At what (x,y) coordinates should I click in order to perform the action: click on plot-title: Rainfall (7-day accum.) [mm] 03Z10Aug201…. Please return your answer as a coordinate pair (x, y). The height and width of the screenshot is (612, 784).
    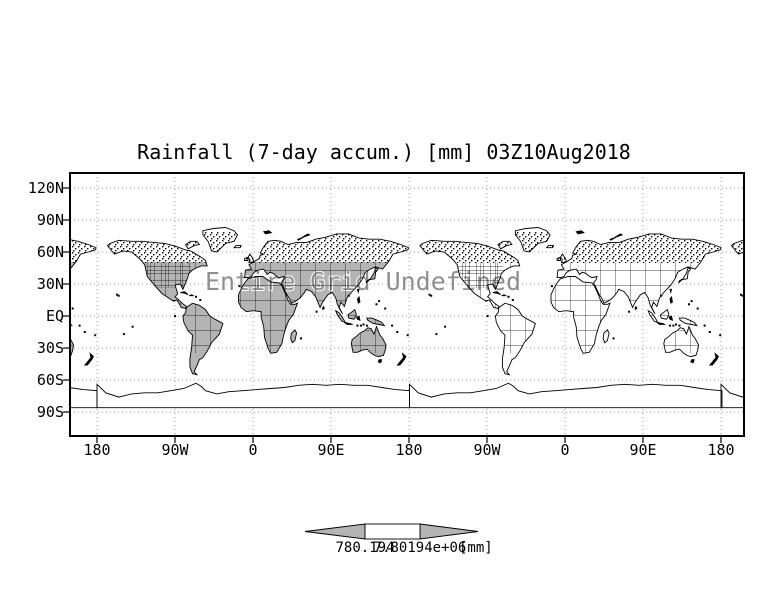
    Looking at the image, I should click on (384, 152).